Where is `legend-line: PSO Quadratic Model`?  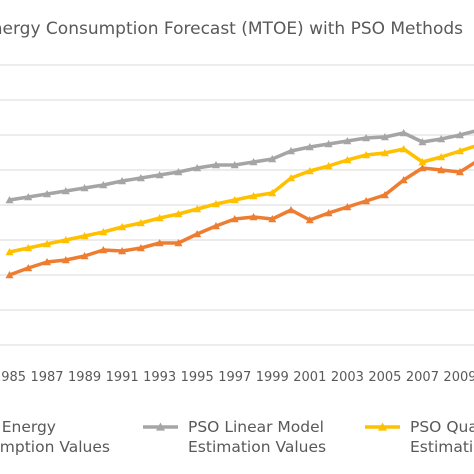 legend-line: PSO Quadratic Model is located at coordinates (442, 427).